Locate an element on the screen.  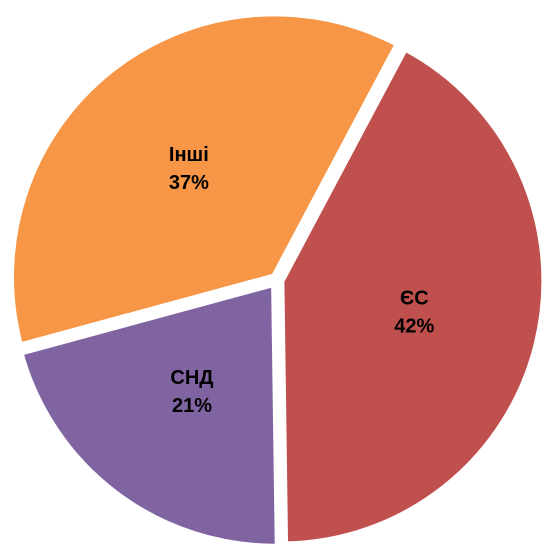
slice-label: Інші is located at coordinates (189, 155).